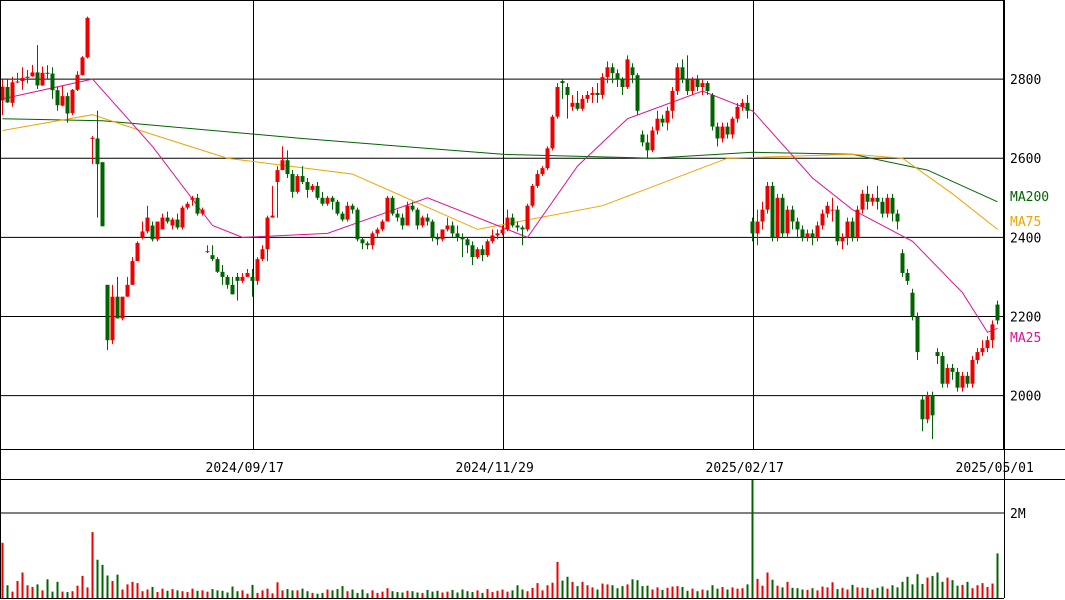 The image size is (1065, 600). What do you see at coordinates (1025, 159) in the screenshot?
I see `price-tick-label: 2600` at bounding box center [1025, 159].